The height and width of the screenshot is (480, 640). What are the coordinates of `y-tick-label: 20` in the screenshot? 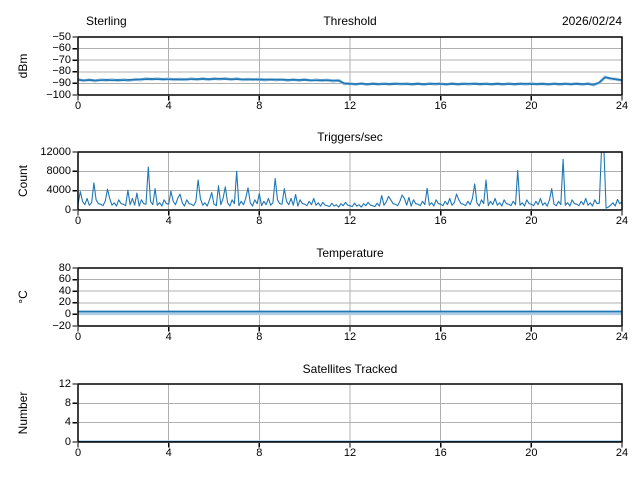 It's located at (64, 302).